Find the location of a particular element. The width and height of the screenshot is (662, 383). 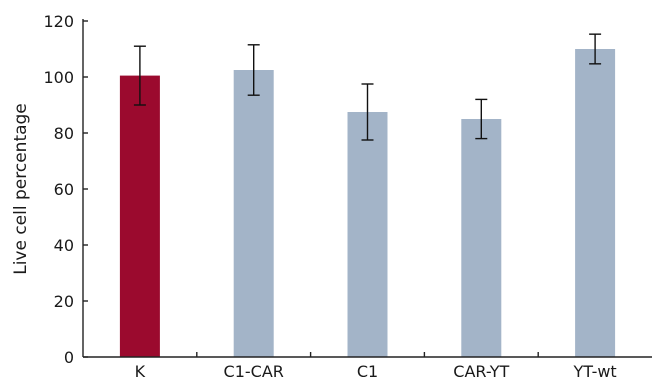

y-tick-label: 0 is located at coordinates (69, 357).